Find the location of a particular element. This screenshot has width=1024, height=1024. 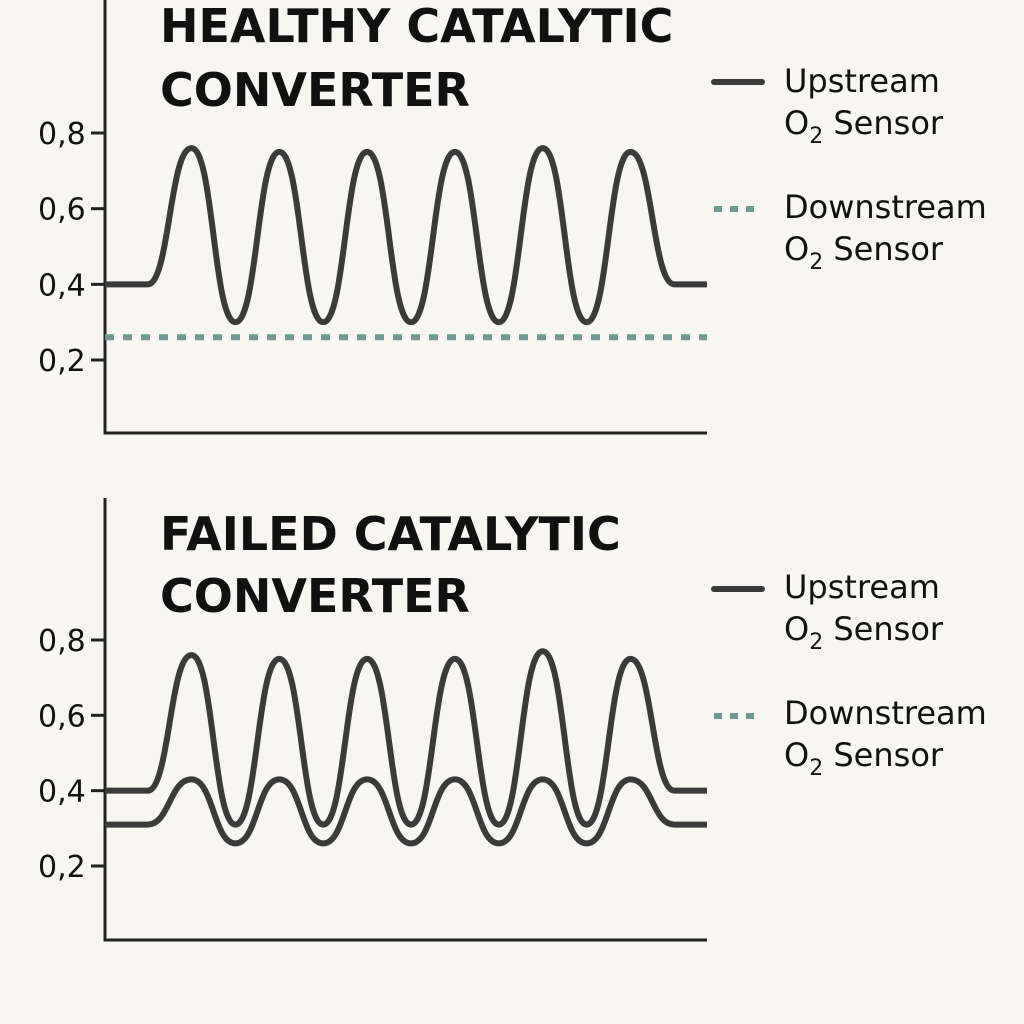

chart-title-line-1: FAILED CATALYTIC is located at coordinates (390, 534).